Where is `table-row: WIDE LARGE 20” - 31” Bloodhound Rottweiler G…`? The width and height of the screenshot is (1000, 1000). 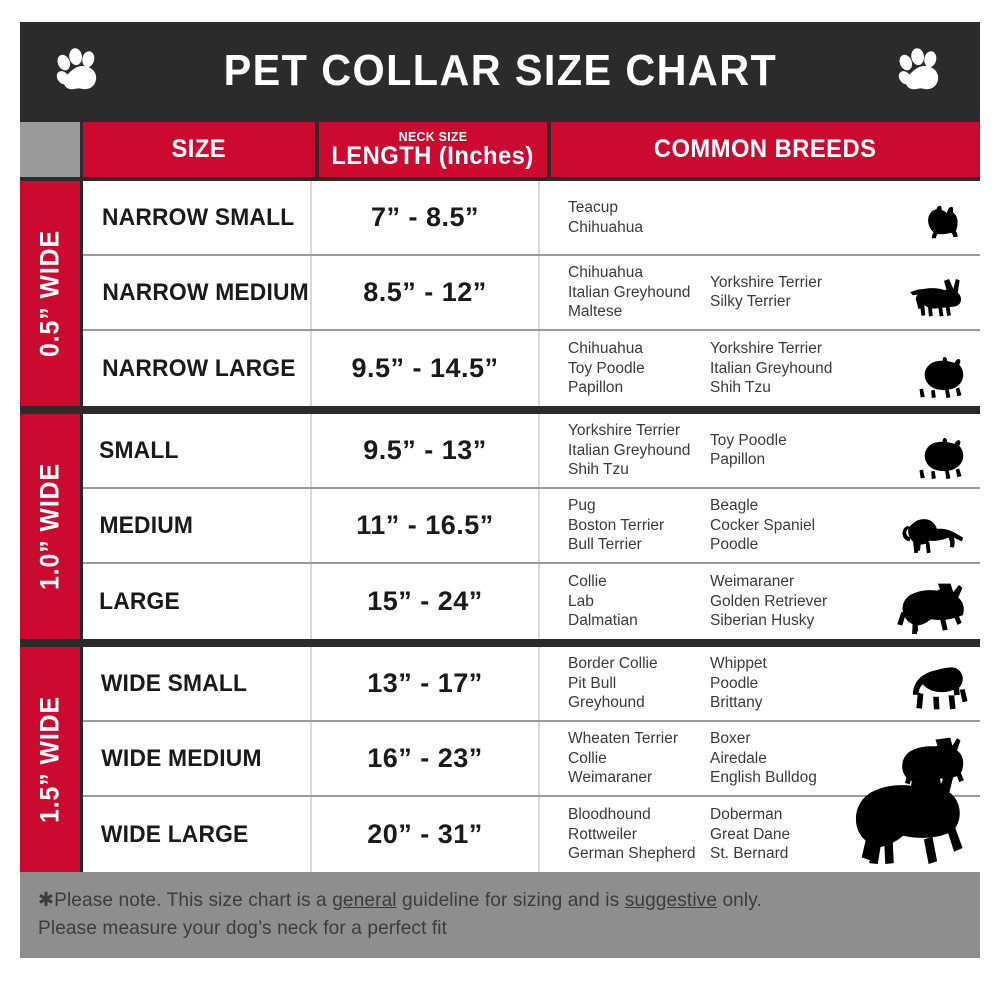 table-row: WIDE LARGE 20” - 31” Bloodhound Rottweiler G… is located at coordinates (531, 818).